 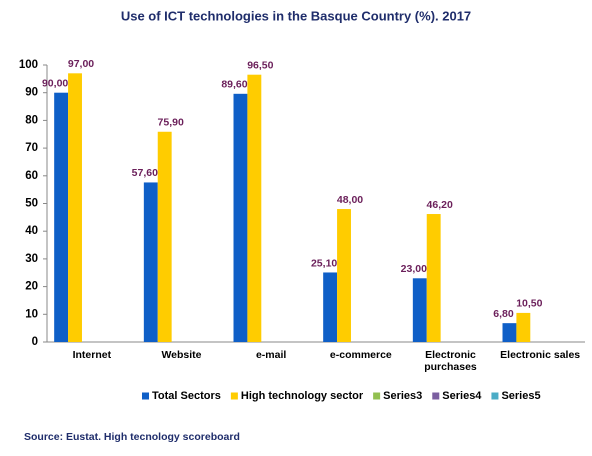 I want to click on data-label: 48,00, so click(x=350, y=200).